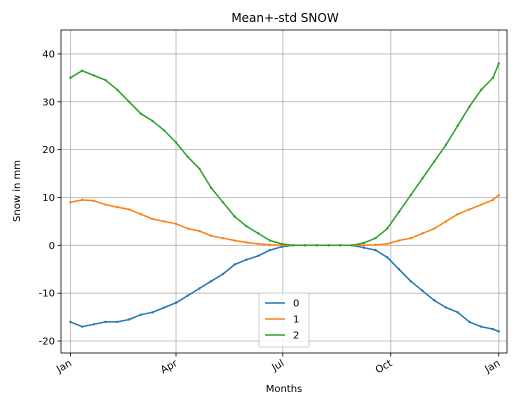 The image size is (526, 405). I want to click on legend-label-1: 1, so click(296, 320).